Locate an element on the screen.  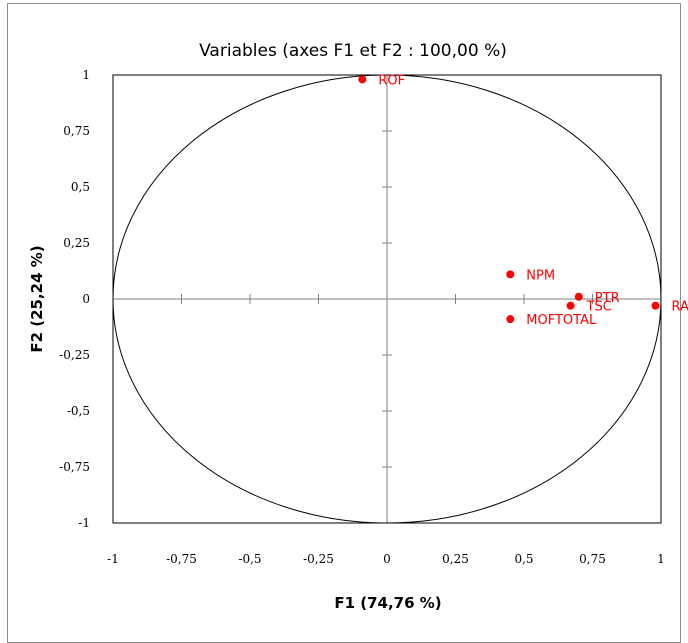
x-tick-label: -0,25 is located at coordinates (318, 559).